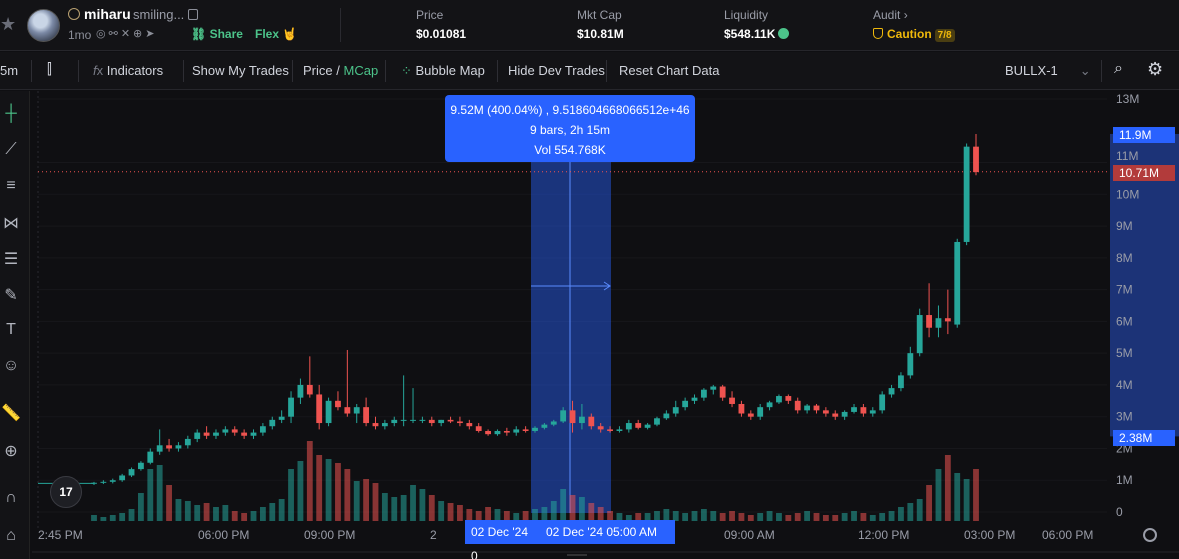  I want to click on token-avatar, so click(43, 25).